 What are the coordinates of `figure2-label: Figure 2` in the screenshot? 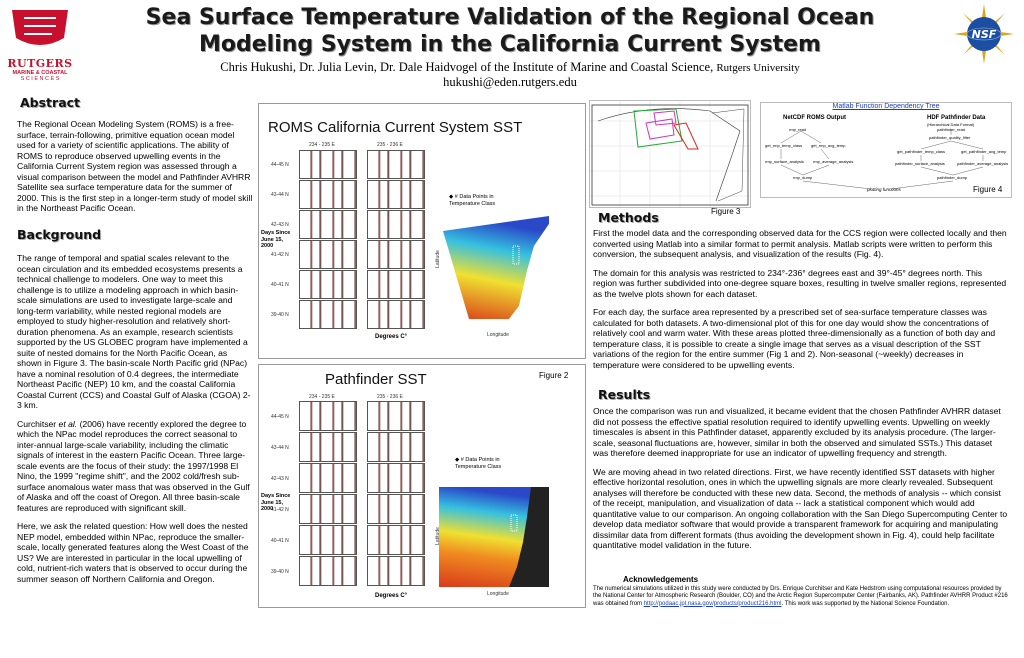 It's located at (554, 375).